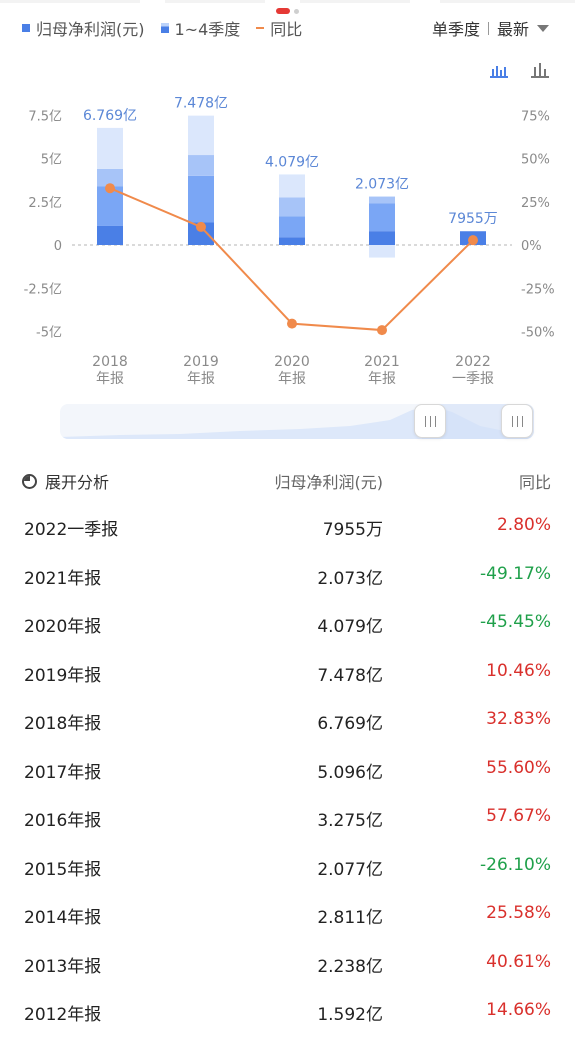 The height and width of the screenshot is (1056, 575). What do you see at coordinates (287, 915) in the screenshot?
I see `table-row: 2014年报 2.811亿 25.58%` at bounding box center [287, 915].